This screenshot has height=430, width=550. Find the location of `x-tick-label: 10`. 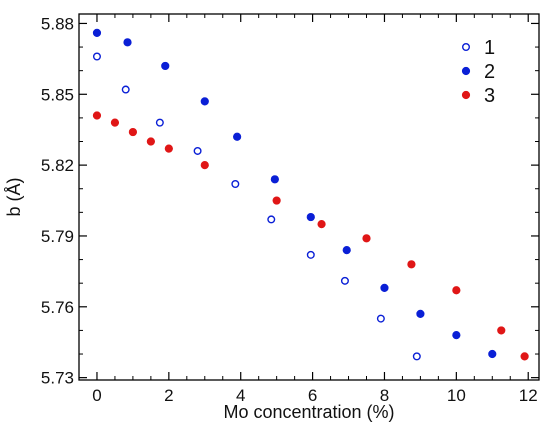

x-tick-label: 10 is located at coordinates (456, 395).